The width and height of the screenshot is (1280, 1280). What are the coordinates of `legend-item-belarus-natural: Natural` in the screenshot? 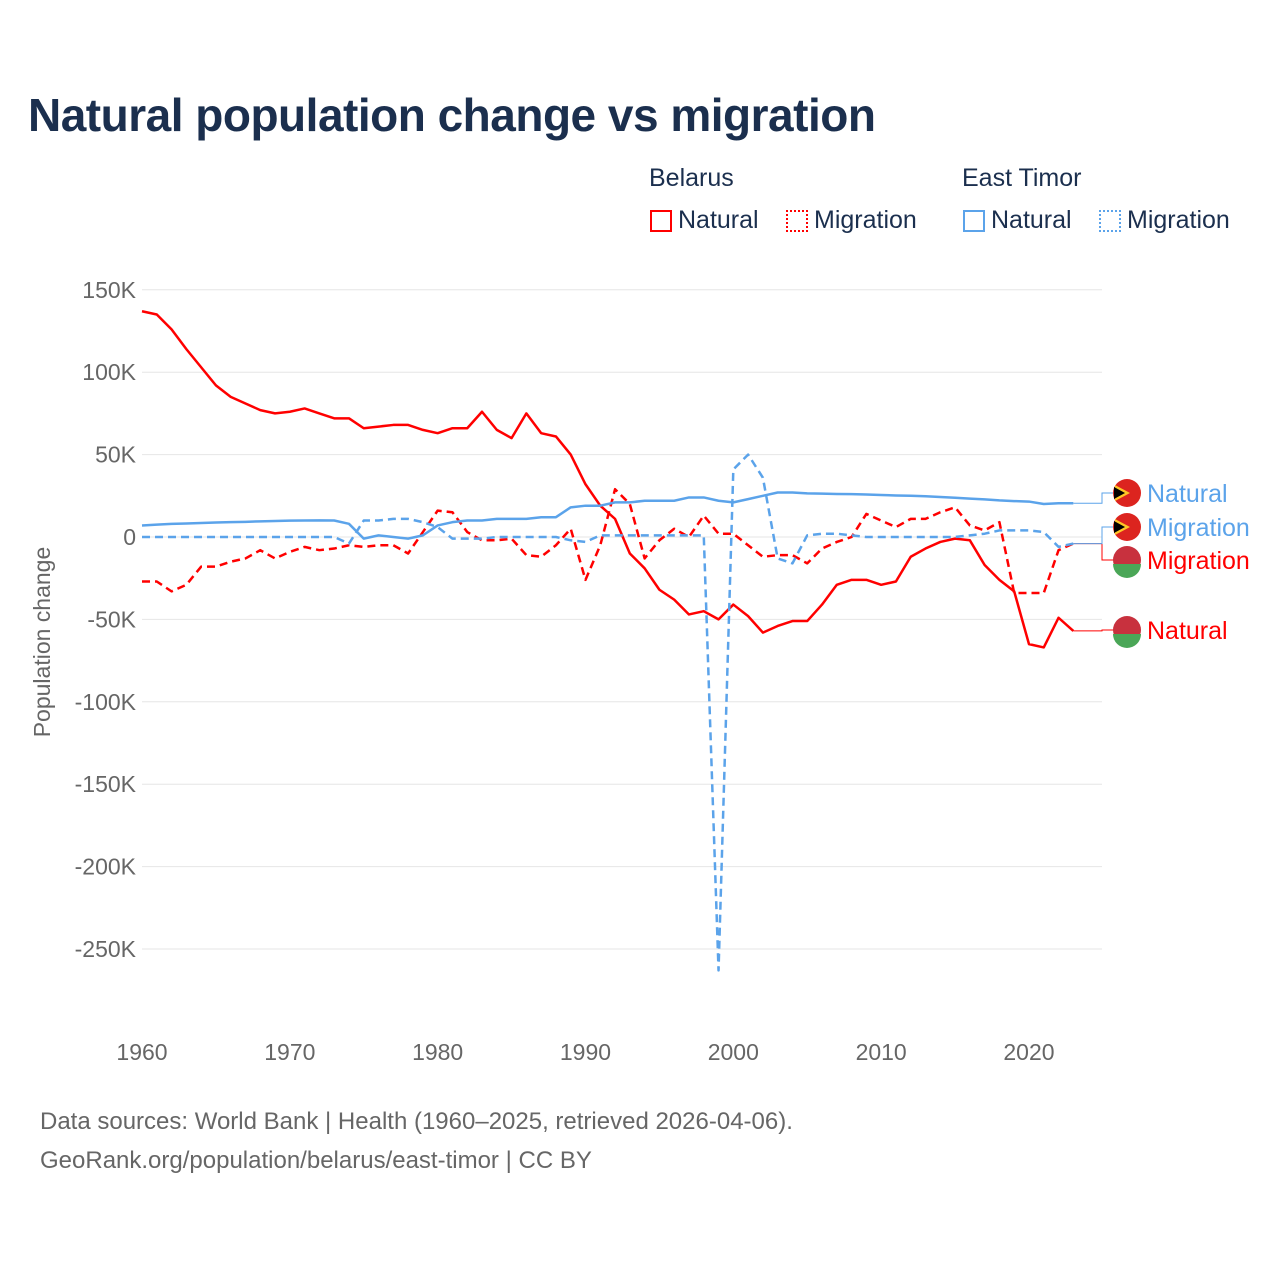 It's located at (704, 220).